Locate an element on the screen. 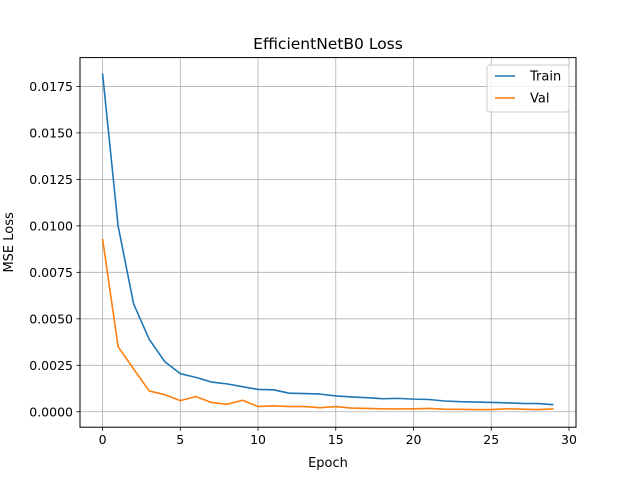  legend-label-val: Val is located at coordinates (539, 99).